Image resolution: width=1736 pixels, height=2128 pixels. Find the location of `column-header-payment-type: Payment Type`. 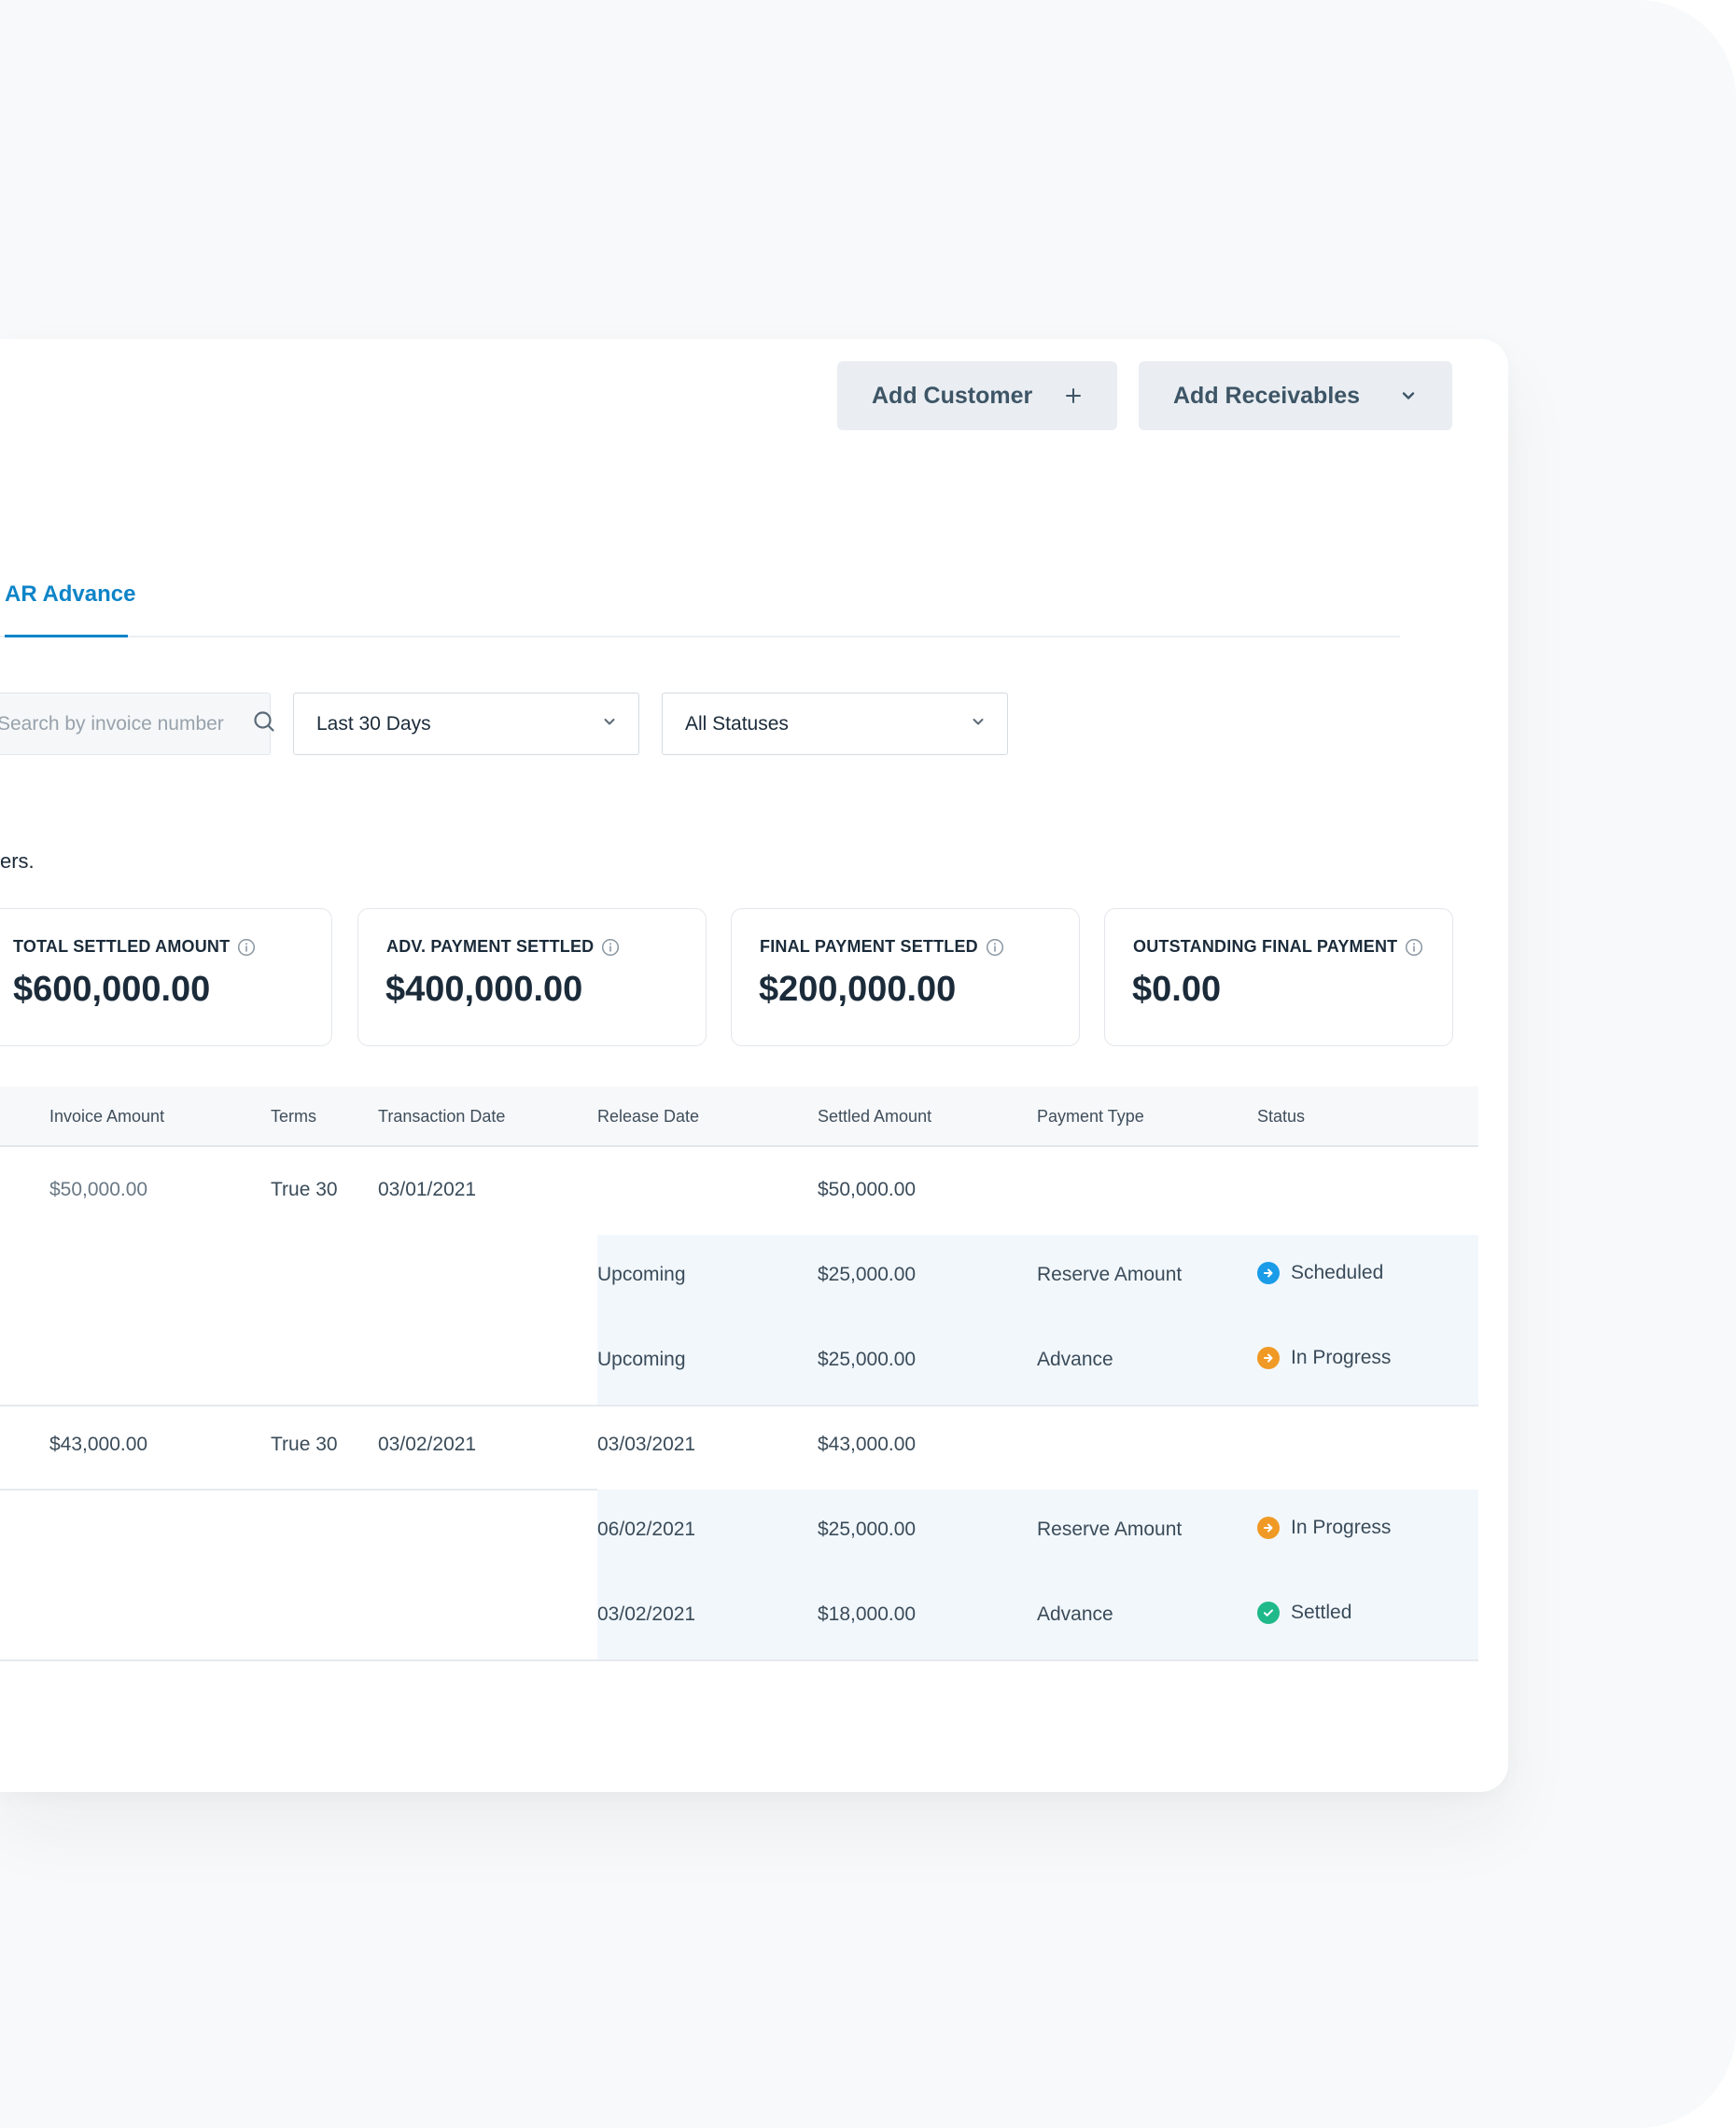

column-header-payment-type: Payment Type is located at coordinates (1090, 1116).